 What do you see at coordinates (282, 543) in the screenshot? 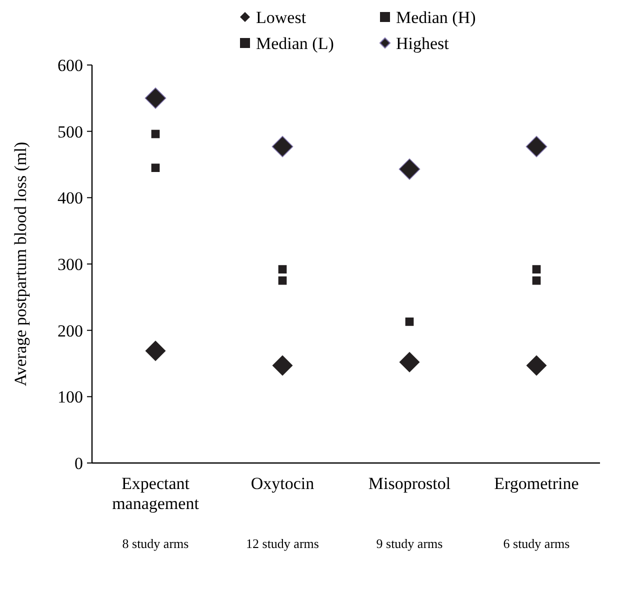
I see `text: 12 study arms` at bounding box center [282, 543].